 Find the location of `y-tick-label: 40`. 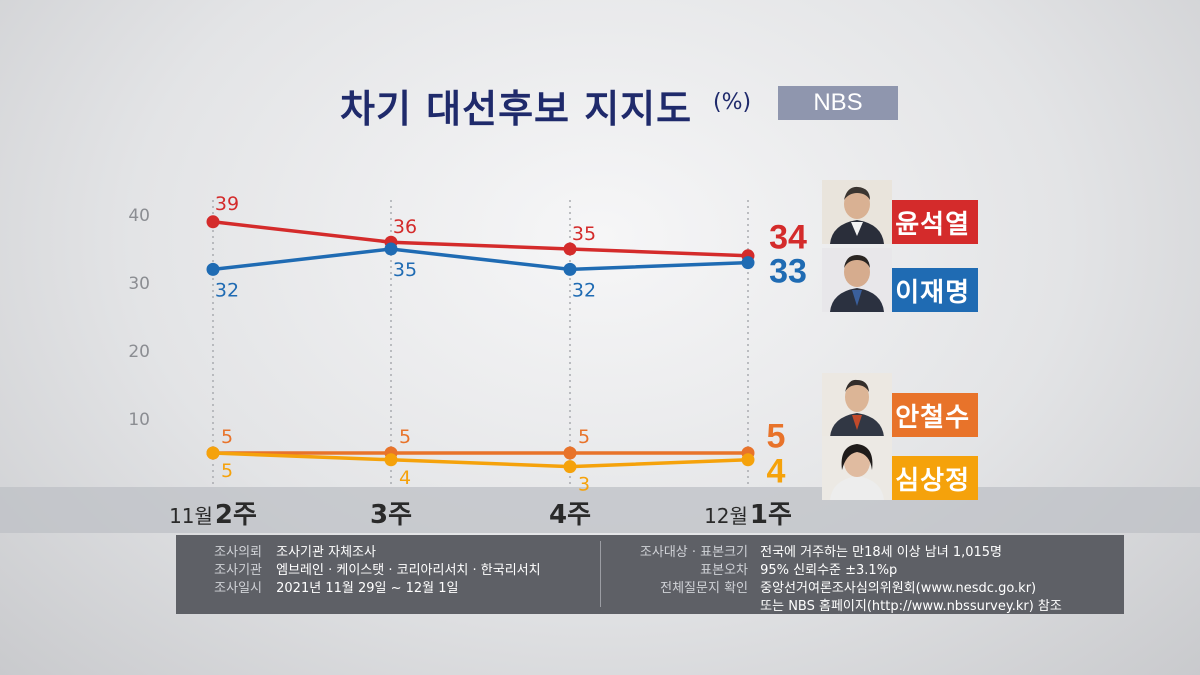

y-tick-label: 40 is located at coordinates (139, 216).